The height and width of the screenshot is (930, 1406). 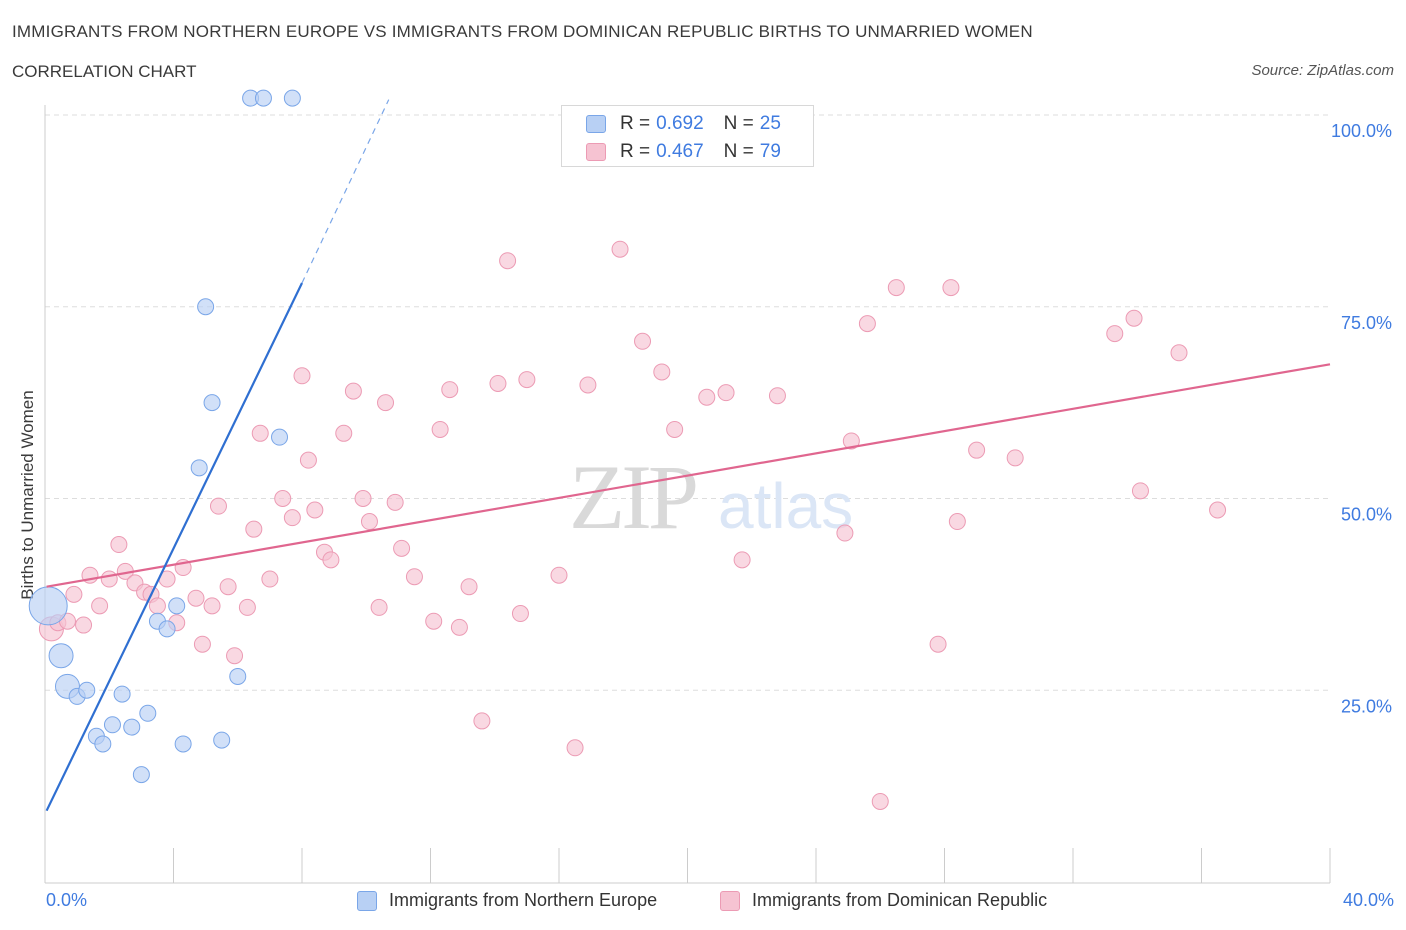 I want to click on watermark-atlas: atlas, so click(x=785, y=506).